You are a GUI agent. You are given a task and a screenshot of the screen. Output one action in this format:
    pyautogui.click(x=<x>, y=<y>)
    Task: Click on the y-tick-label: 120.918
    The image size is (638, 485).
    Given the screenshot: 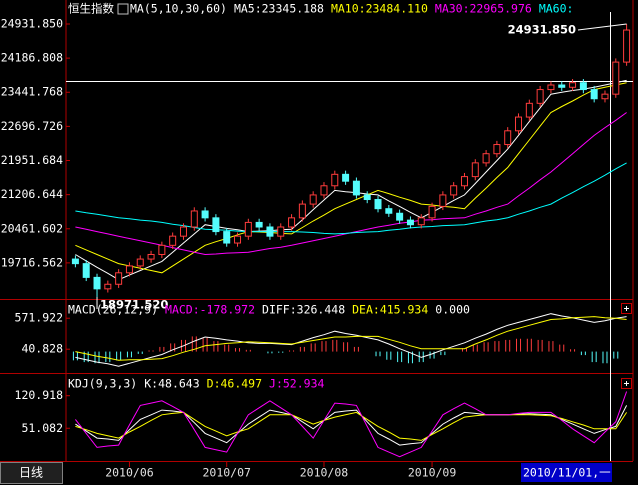 What is the action you would take?
    pyautogui.click(x=39, y=395)
    